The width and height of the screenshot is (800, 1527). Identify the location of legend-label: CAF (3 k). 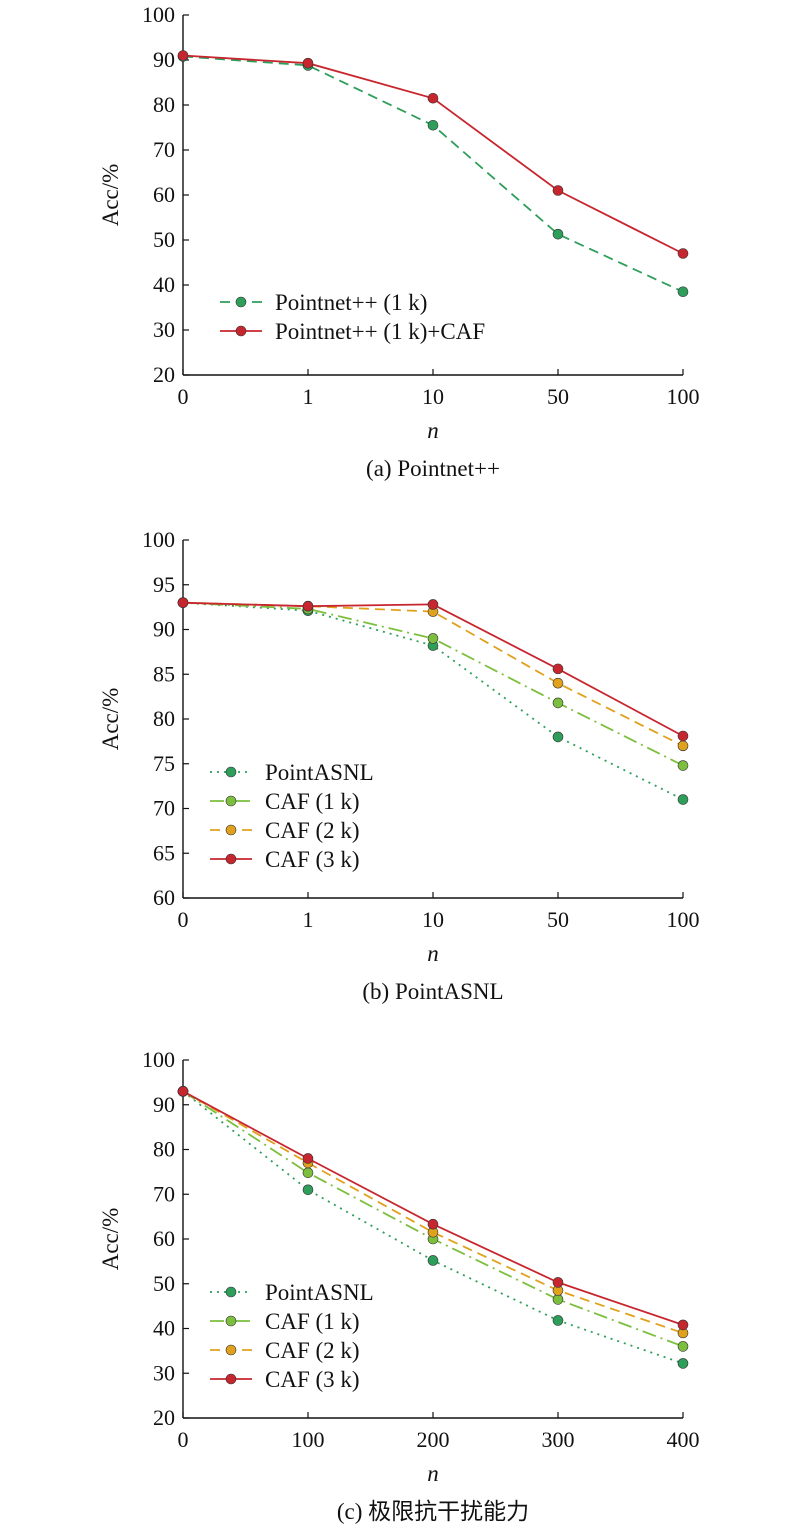
(312, 859).